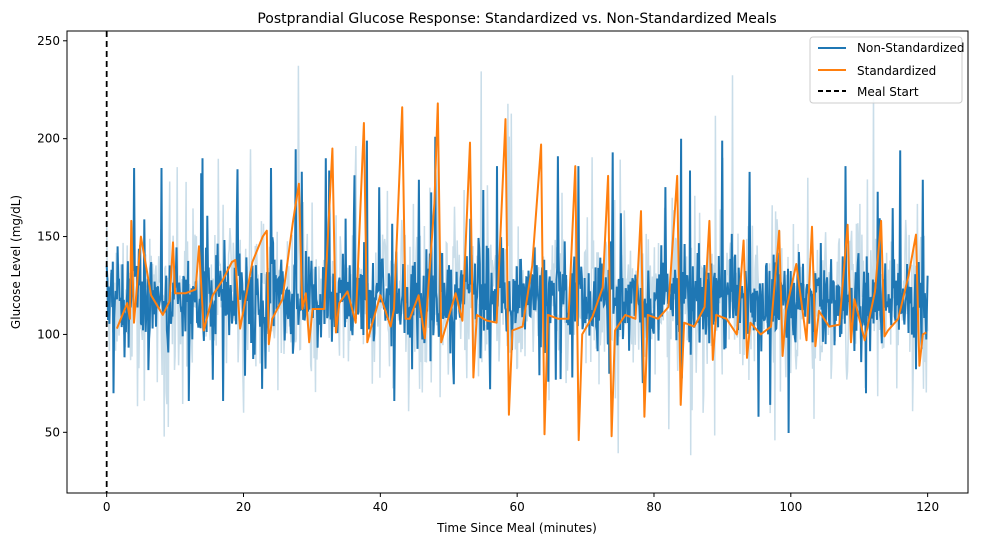 The width and height of the screenshot is (1005, 549). Describe the element at coordinates (927, 507) in the screenshot. I see `x-tick-label: 120` at that location.